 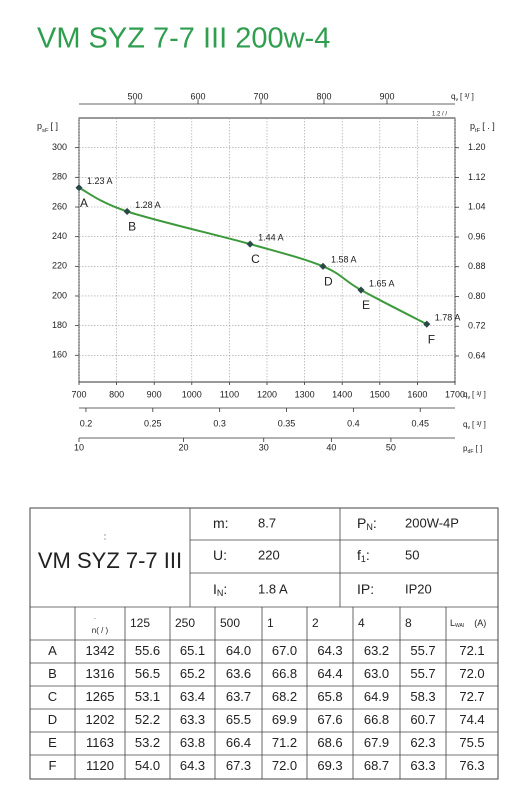 What do you see at coordinates (147, 765) in the screenshot?
I see `table-cell: 54.0` at bounding box center [147, 765].